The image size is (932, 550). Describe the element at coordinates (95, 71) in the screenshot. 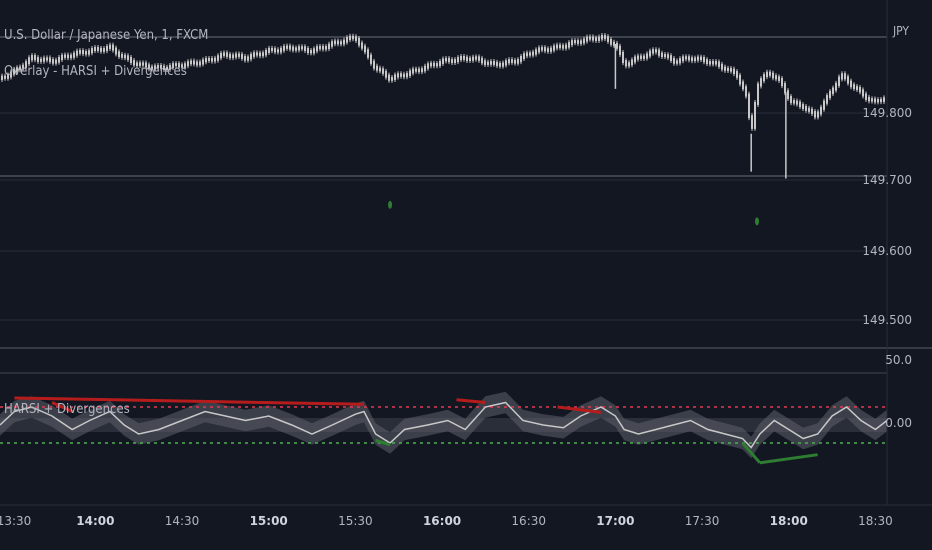

I see `overlay-indicator-title: Overlay - HARSI + Divergences` at that location.